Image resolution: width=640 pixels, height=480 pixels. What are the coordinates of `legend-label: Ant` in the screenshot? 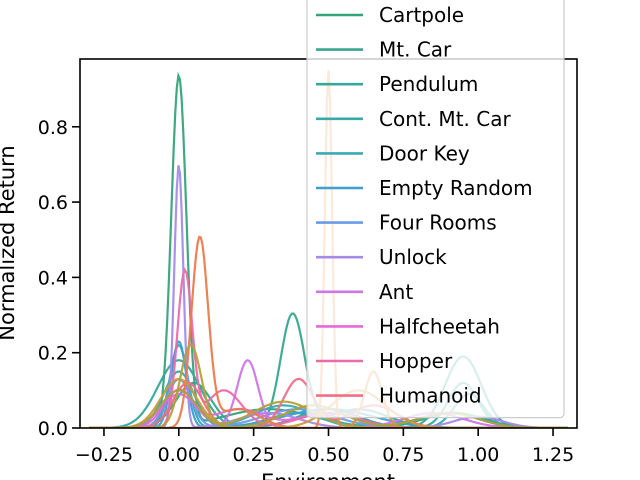 It's located at (396, 292).